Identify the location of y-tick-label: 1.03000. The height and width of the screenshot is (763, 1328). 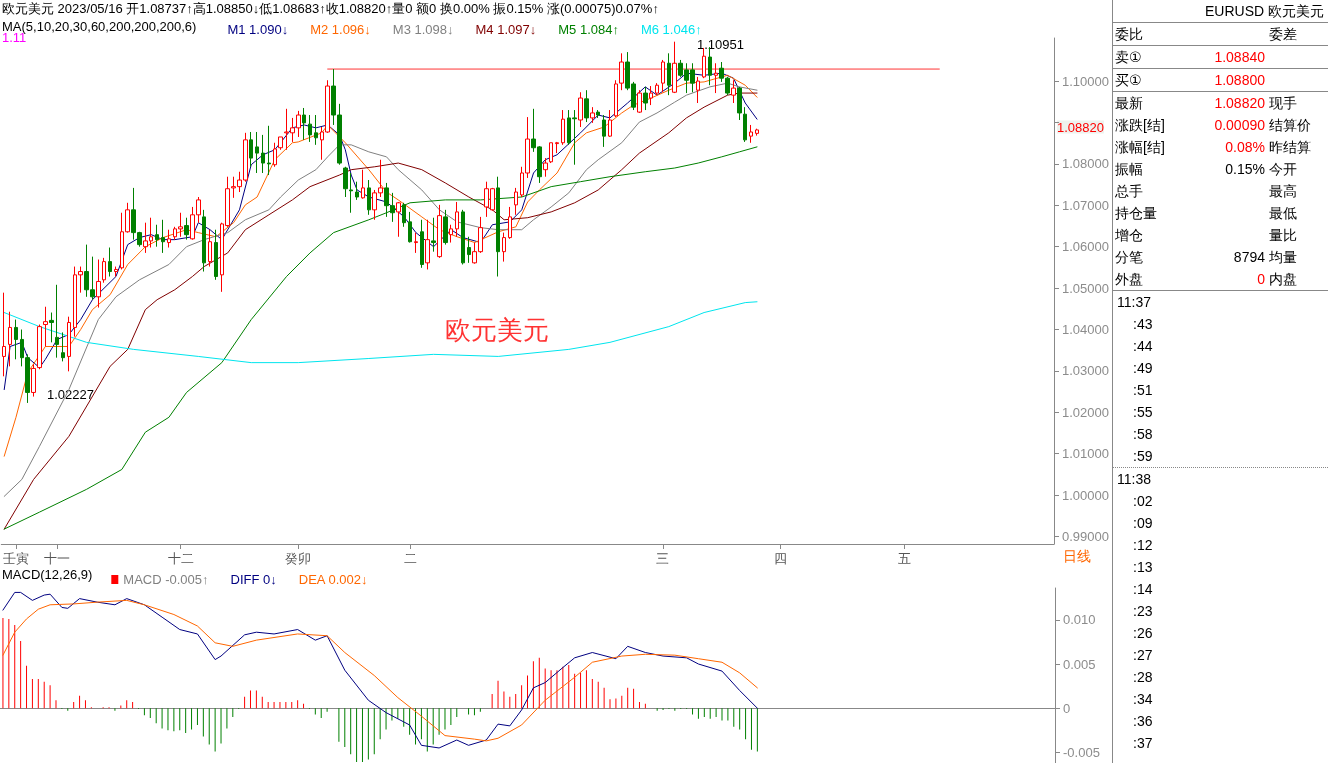
(1086, 371).